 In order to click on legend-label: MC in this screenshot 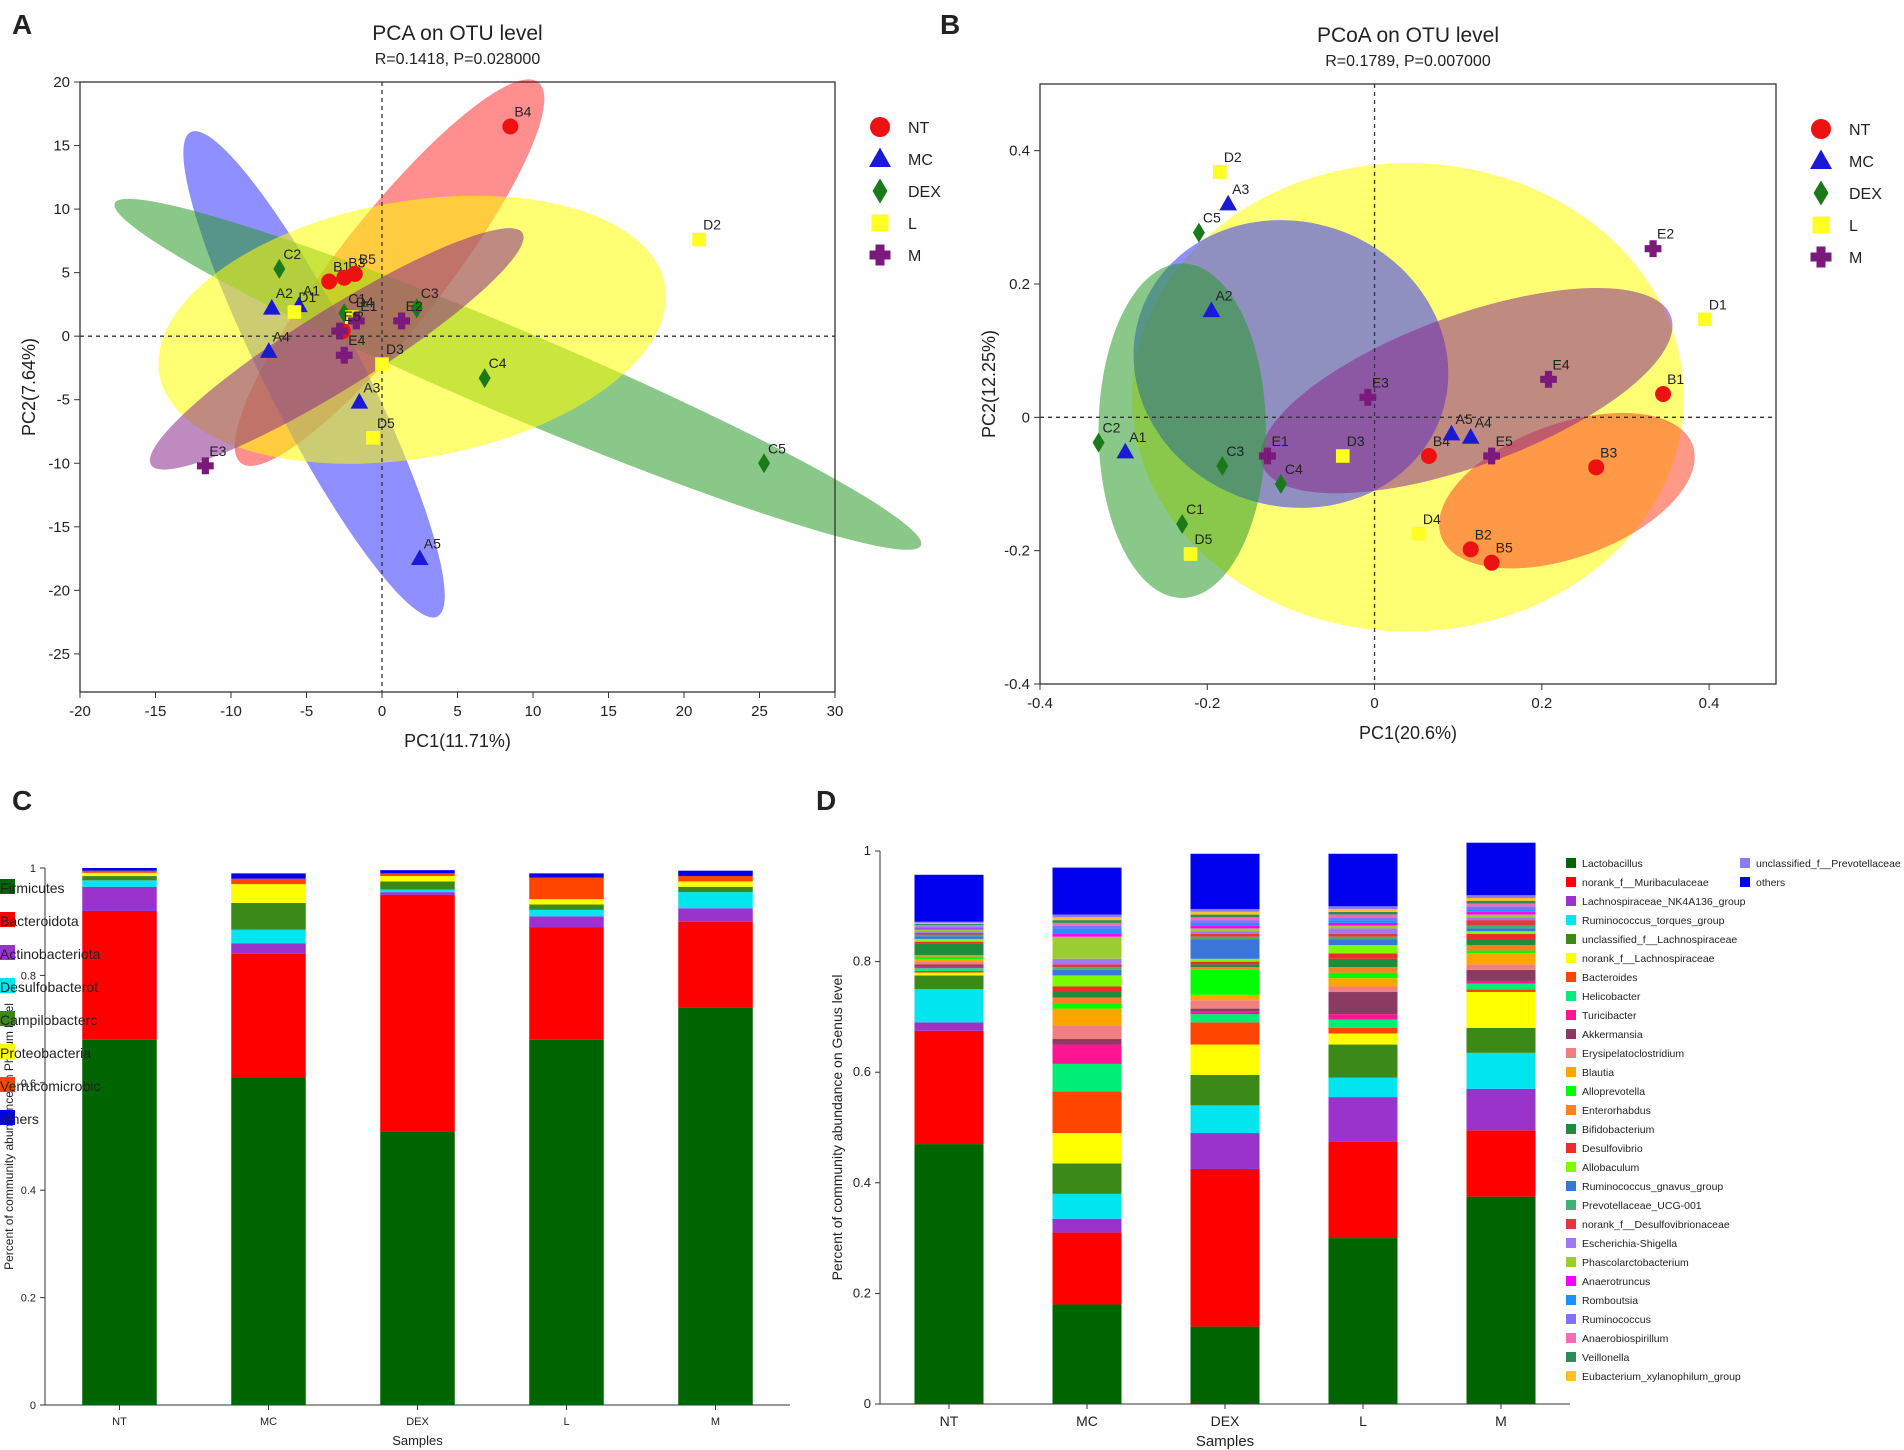, I will do `click(1861, 162)`.